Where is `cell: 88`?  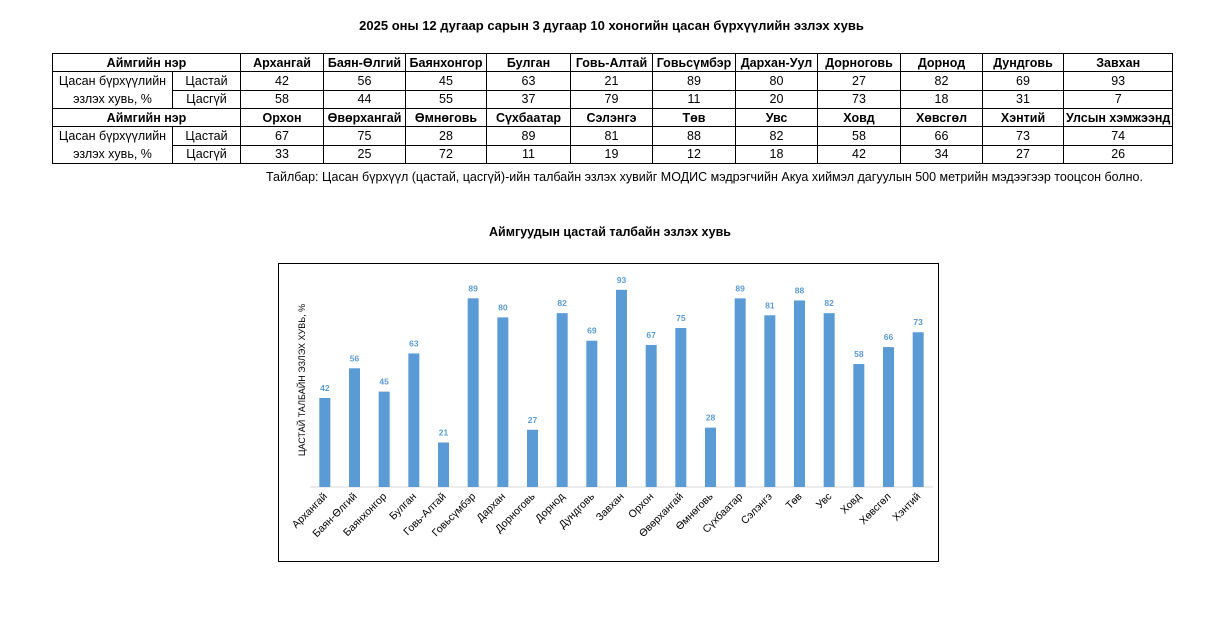 cell: 88 is located at coordinates (694, 136).